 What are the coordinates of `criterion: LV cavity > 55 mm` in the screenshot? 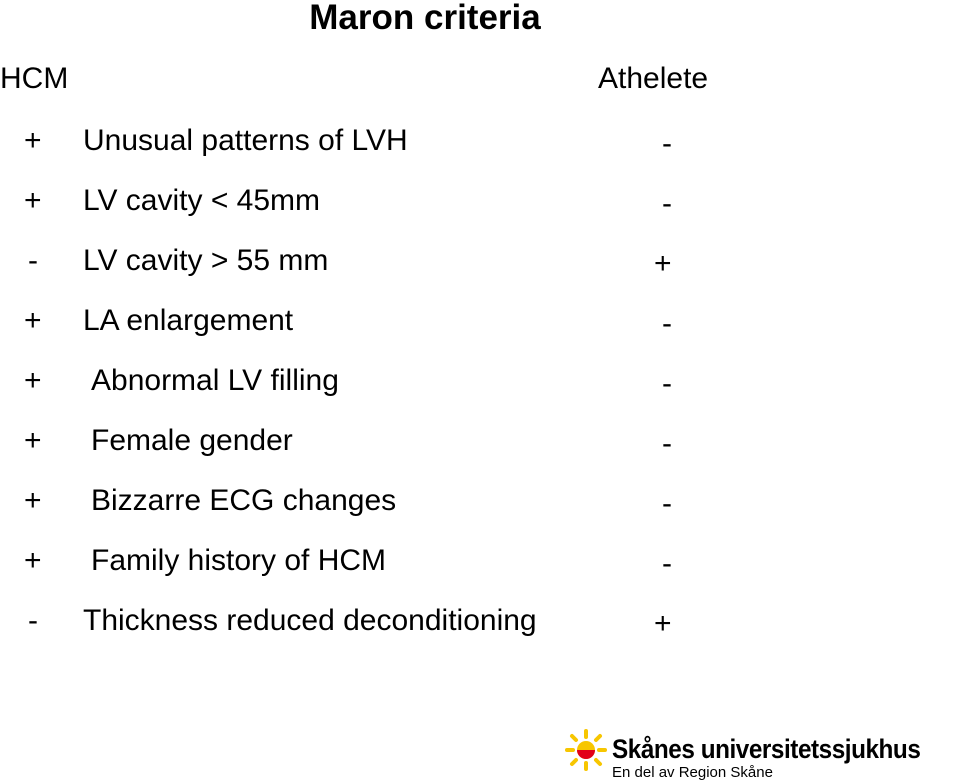 It's located at (206, 260).